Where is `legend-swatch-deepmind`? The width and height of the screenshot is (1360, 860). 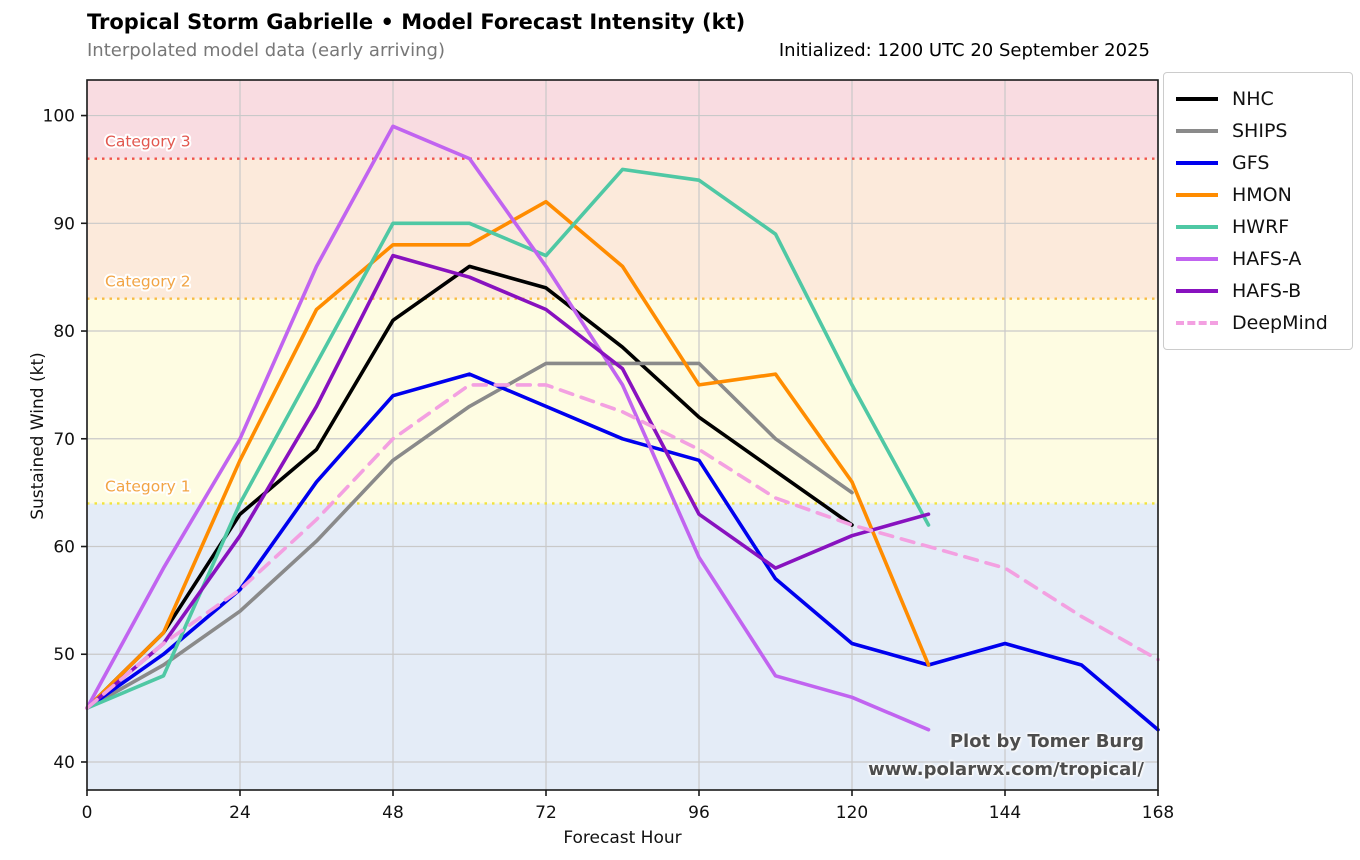 legend-swatch-deepmind is located at coordinates (1197, 323).